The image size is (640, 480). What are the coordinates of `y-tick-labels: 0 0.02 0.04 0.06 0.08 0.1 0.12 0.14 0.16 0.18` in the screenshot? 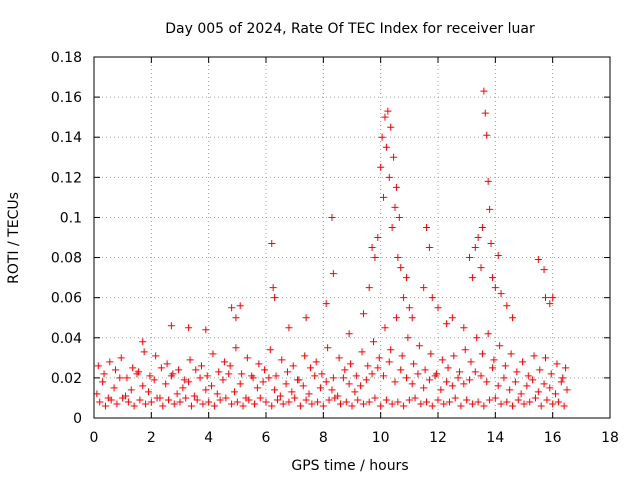 It's located at (66, 238).